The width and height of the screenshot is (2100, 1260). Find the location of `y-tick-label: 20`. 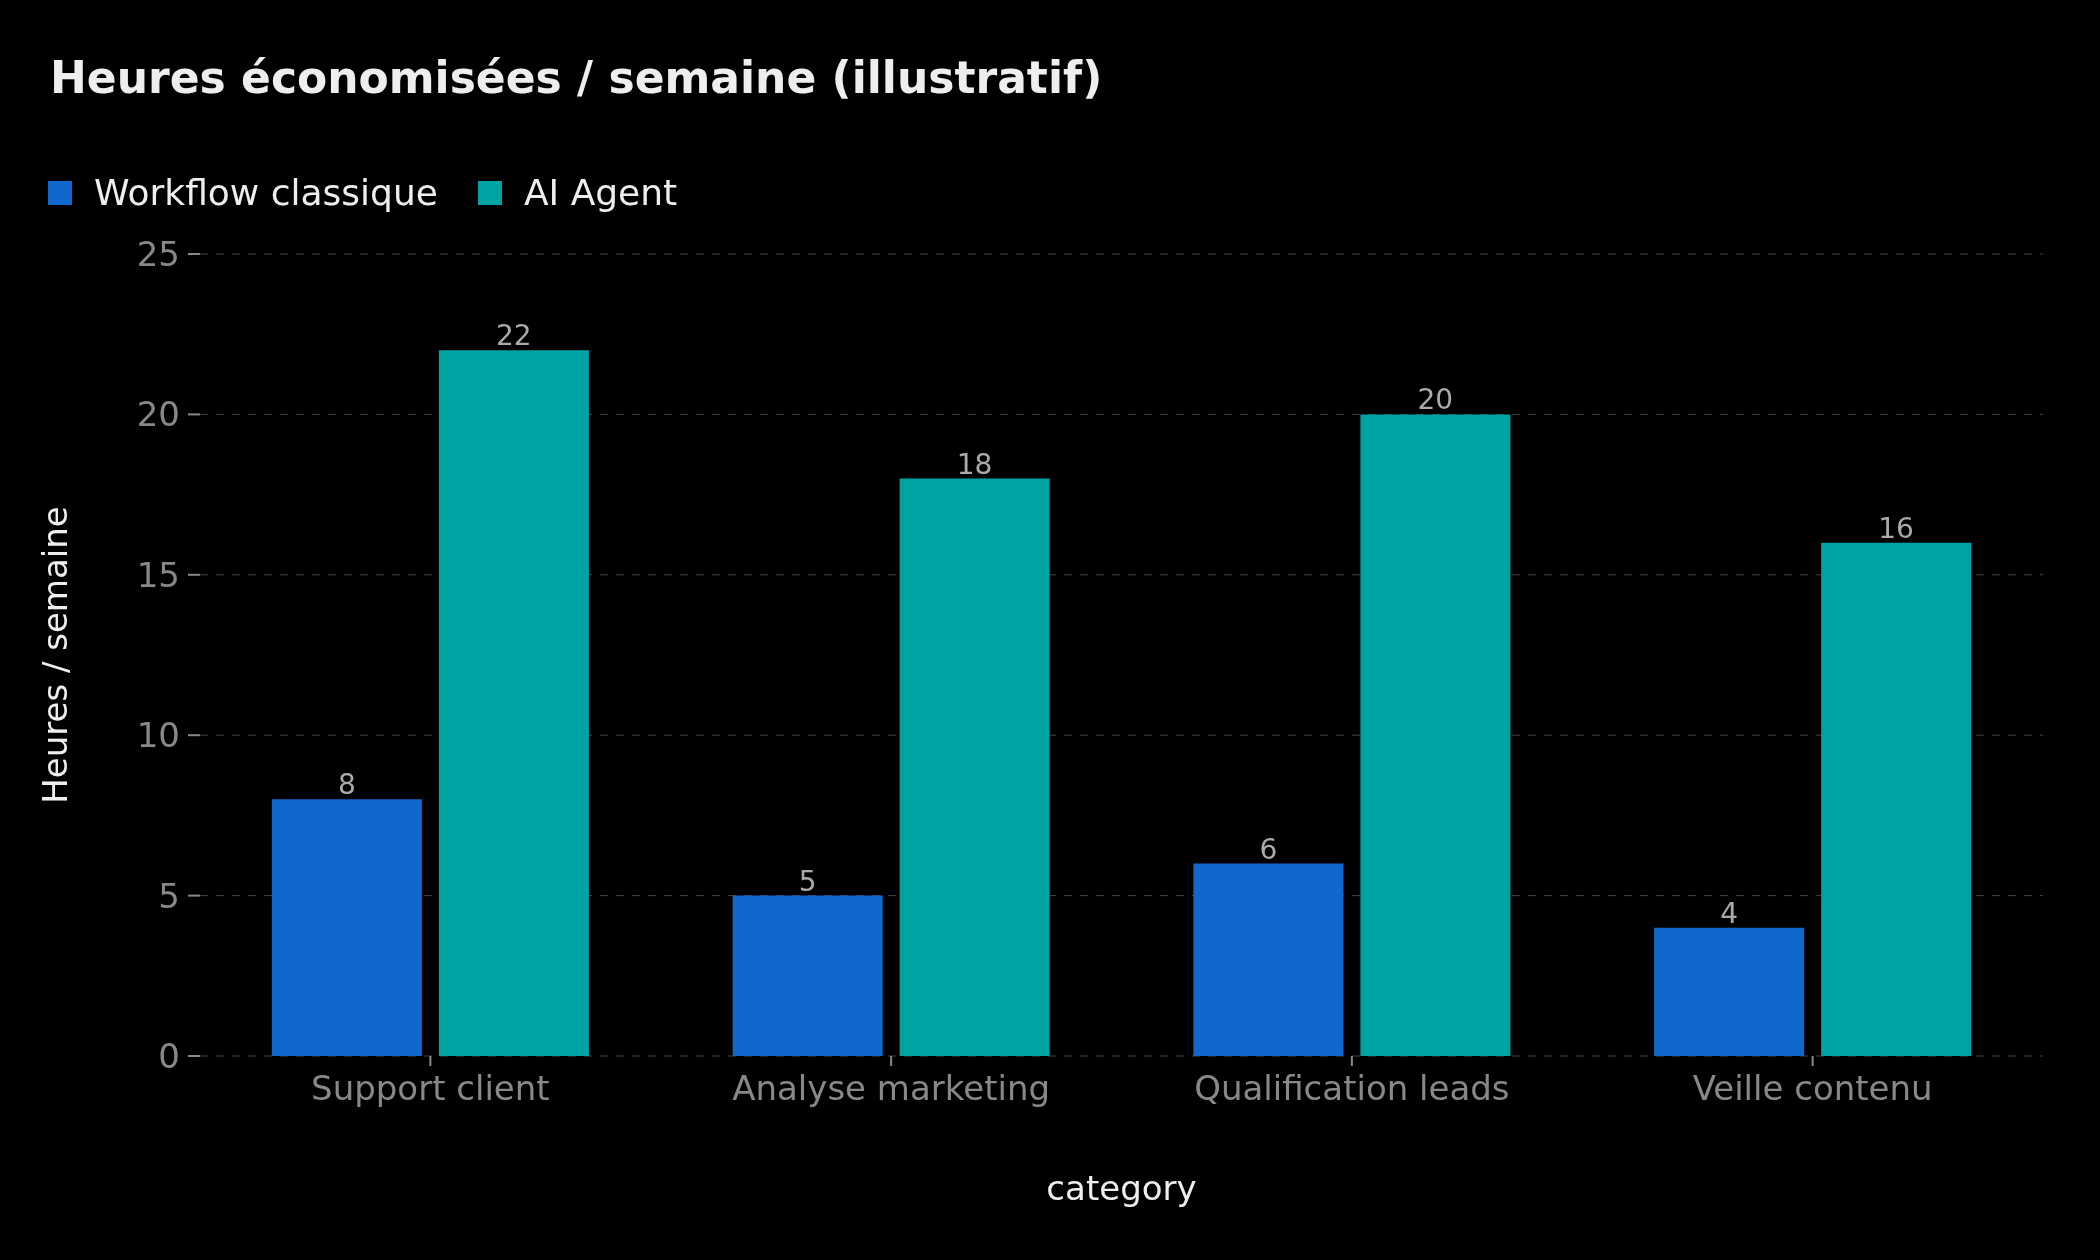

y-tick-label: 20 is located at coordinates (158, 414).